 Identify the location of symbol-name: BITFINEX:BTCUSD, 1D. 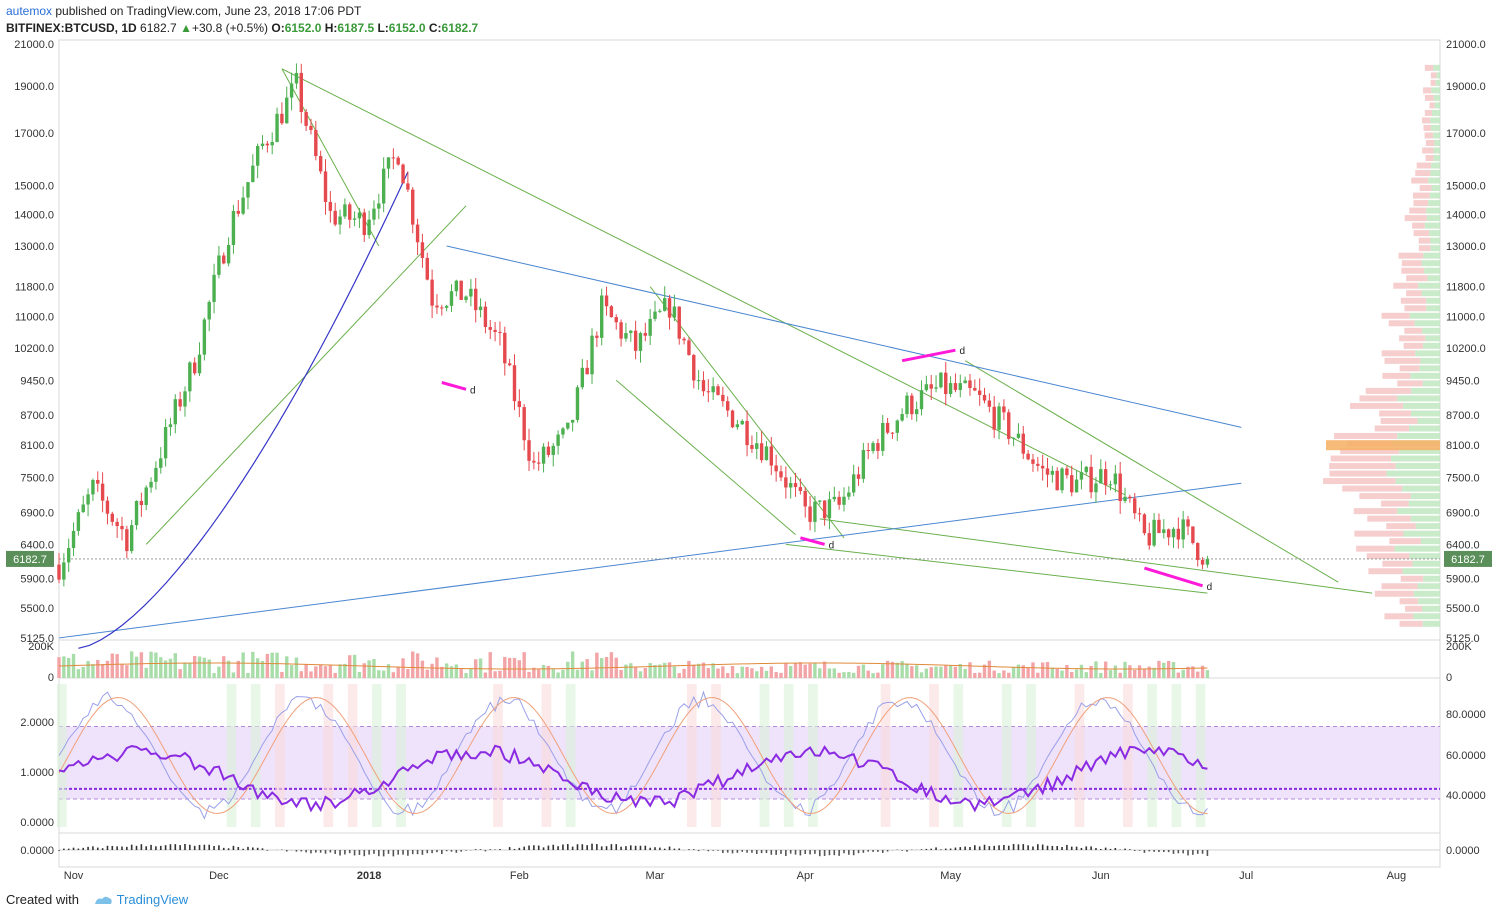
(71, 28).